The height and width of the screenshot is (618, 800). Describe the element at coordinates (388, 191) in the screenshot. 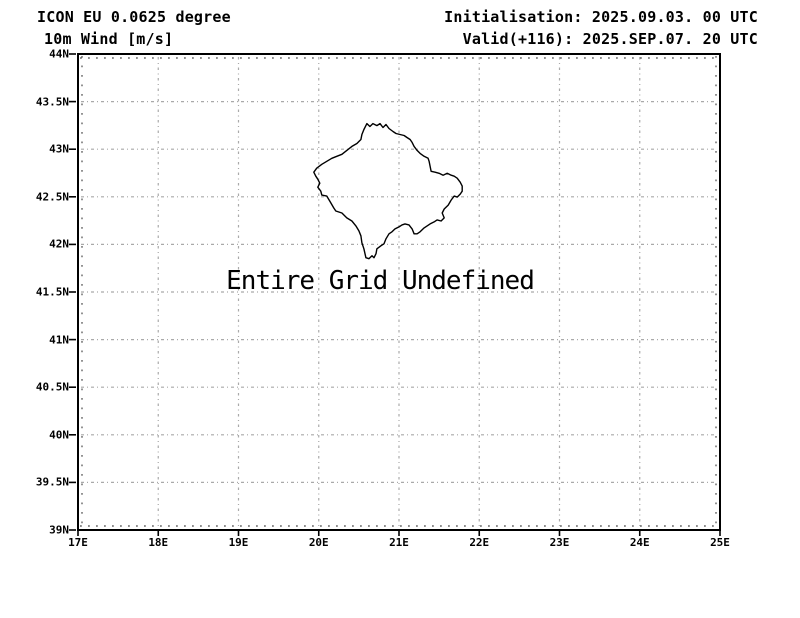

I see `kosovo-border-outline` at that location.